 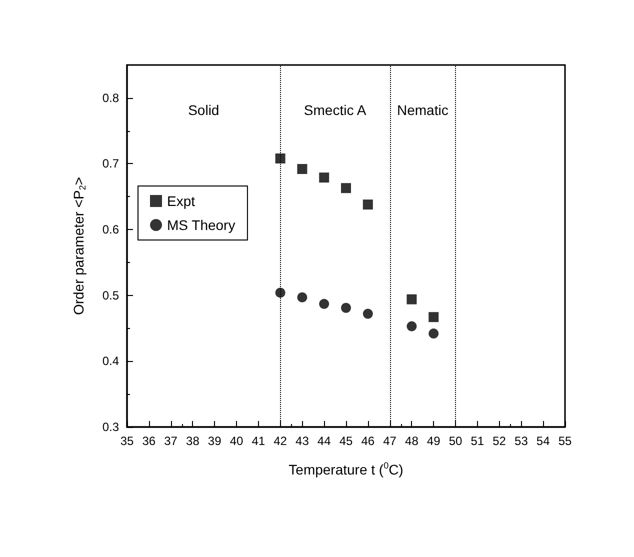 What do you see at coordinates (127, 441) in the screenshot?
I see `x-tick-label: 35` at bounding box center [127, 441].